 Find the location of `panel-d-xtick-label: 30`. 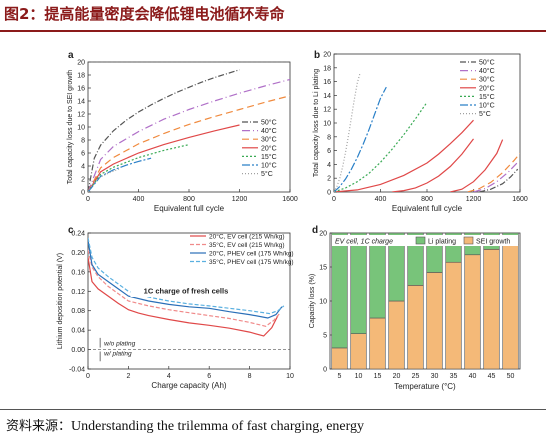

panel-d-xtick-label: 30 is located at coordinates (435, 376).